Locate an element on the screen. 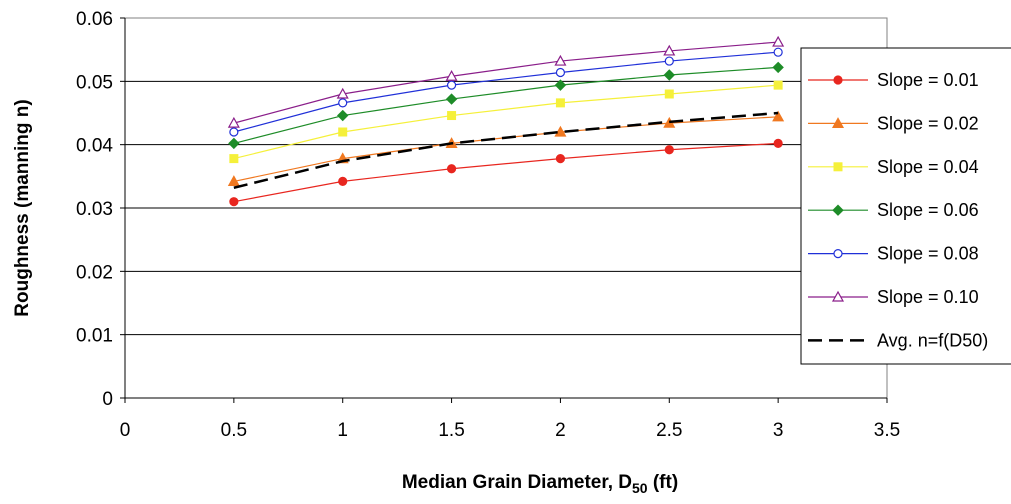 Image resolution: width=1011 pixels, height=504 pixels. legend-label: Avg. n=f(D50) is located at coordinates (932, 340).